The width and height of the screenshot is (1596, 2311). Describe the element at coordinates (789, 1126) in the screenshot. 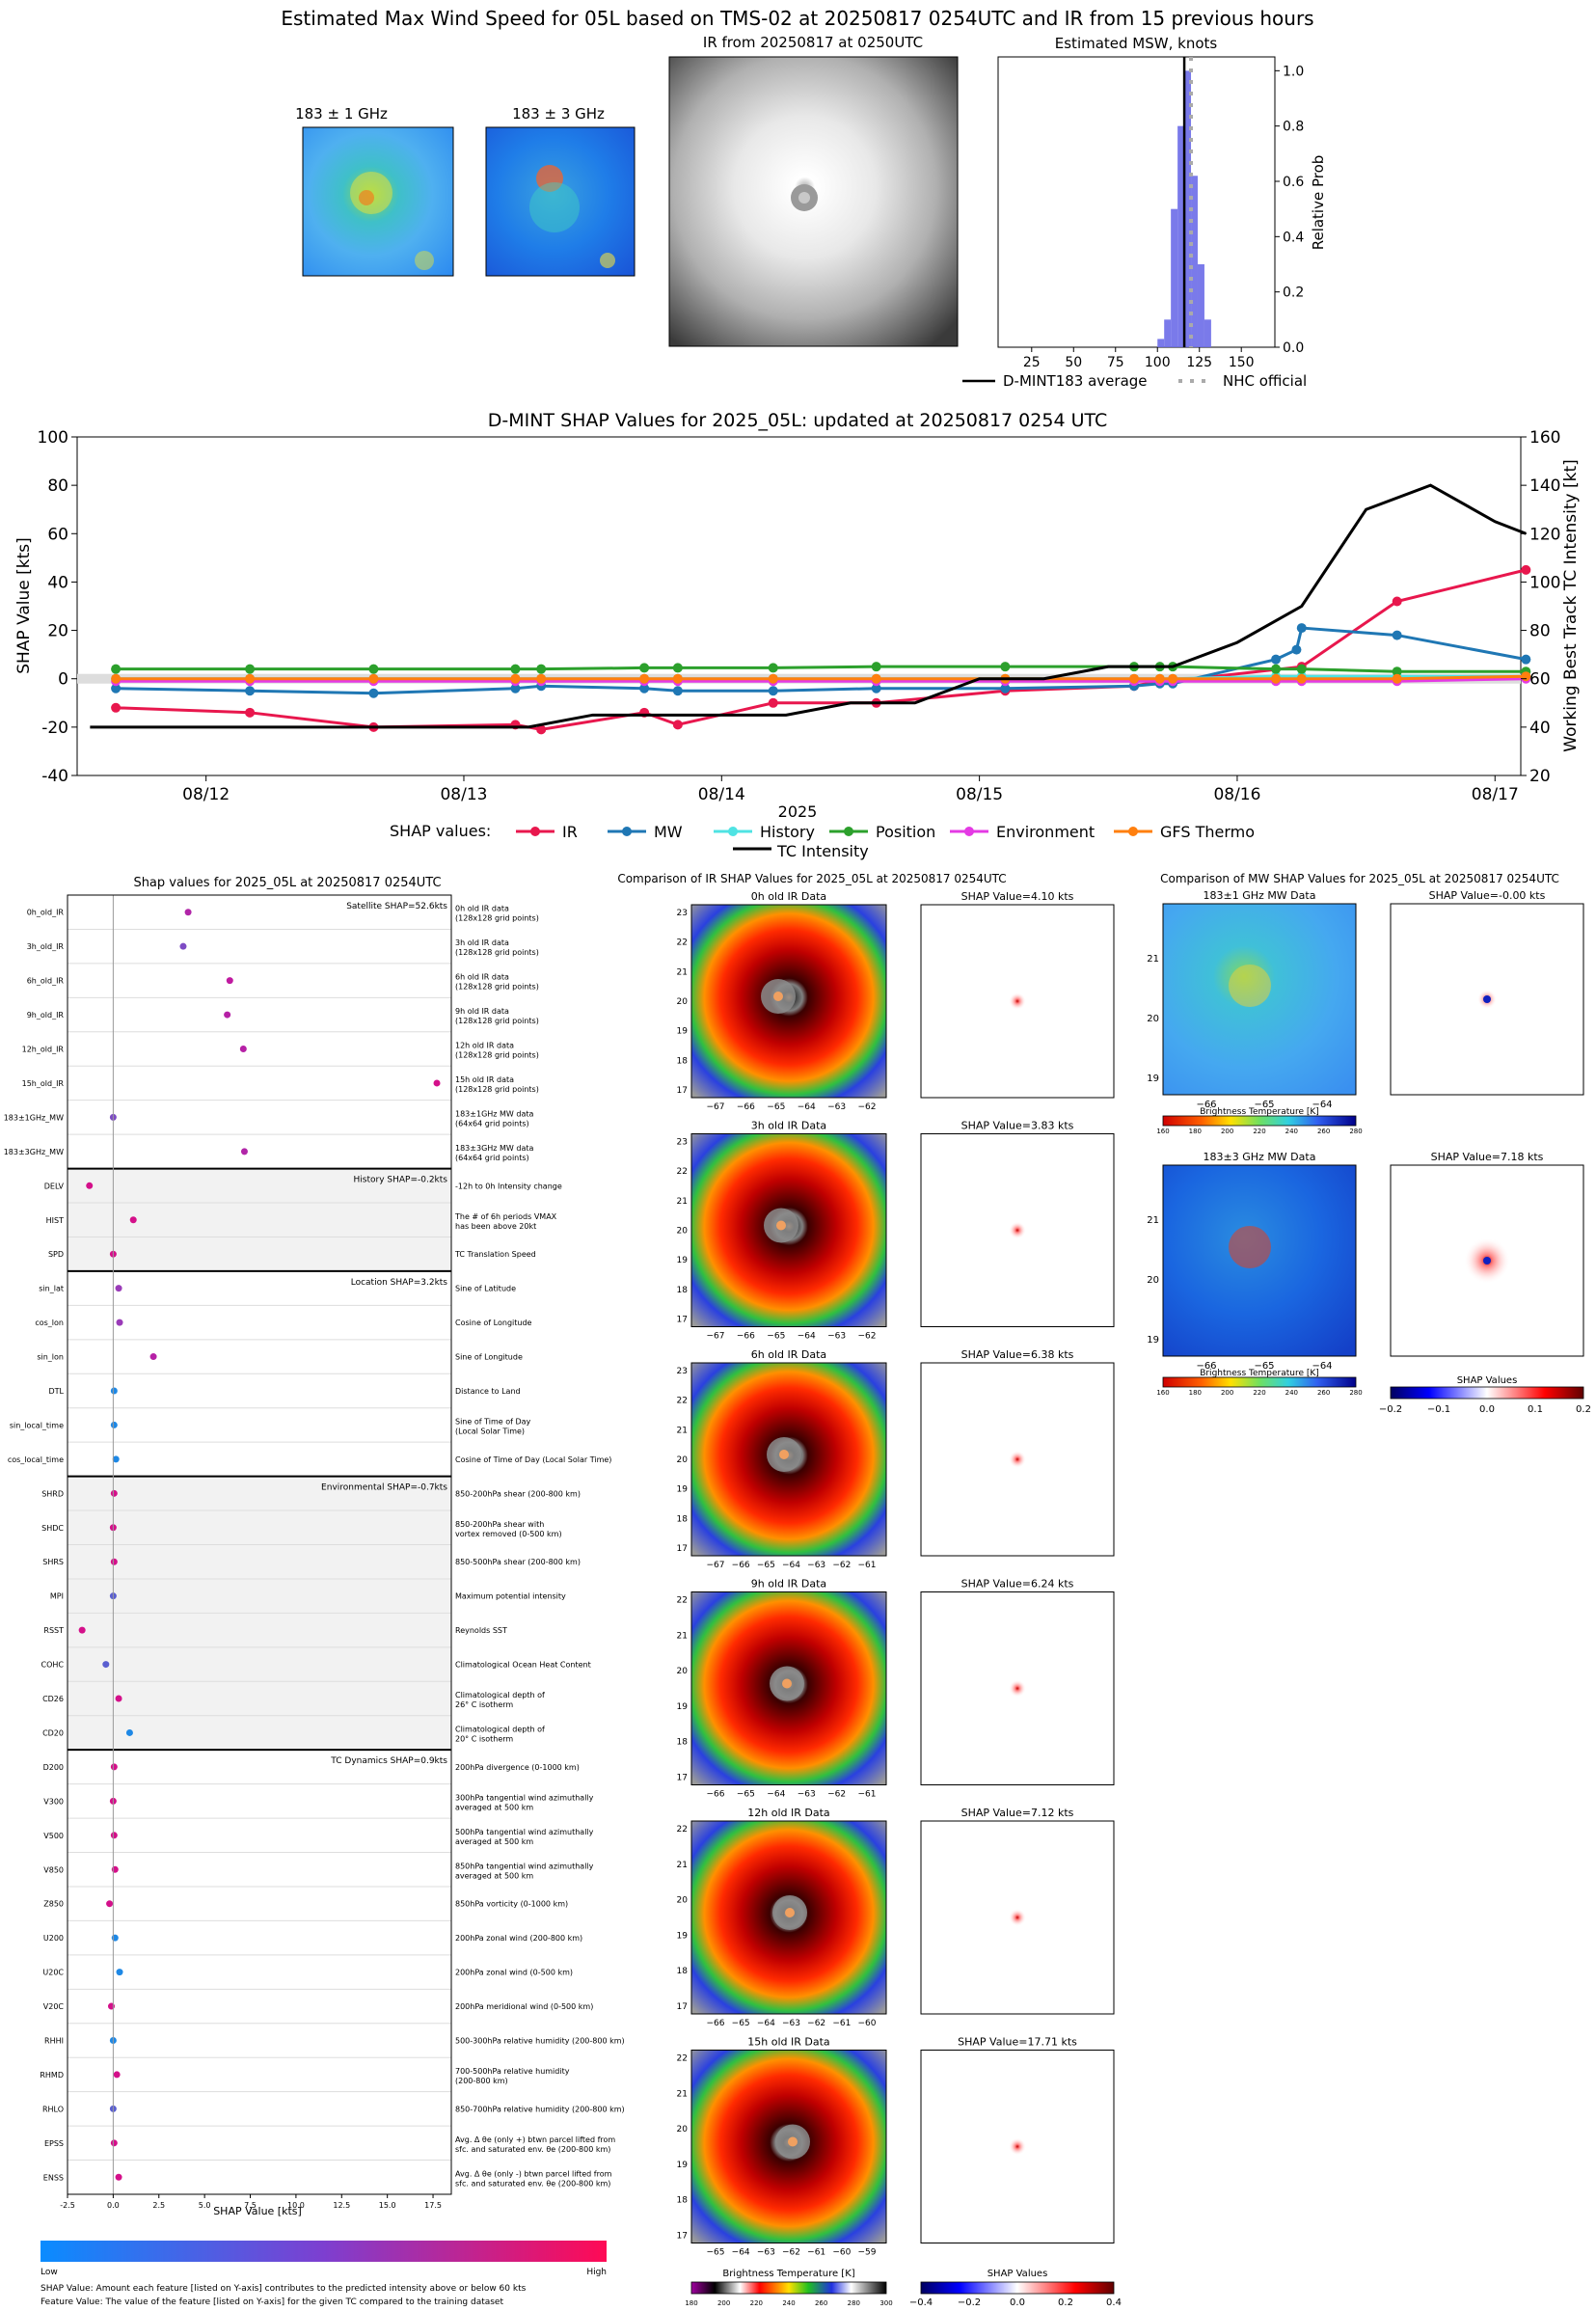

I see `ir-panel-title: 3h old IR Data` at that location.